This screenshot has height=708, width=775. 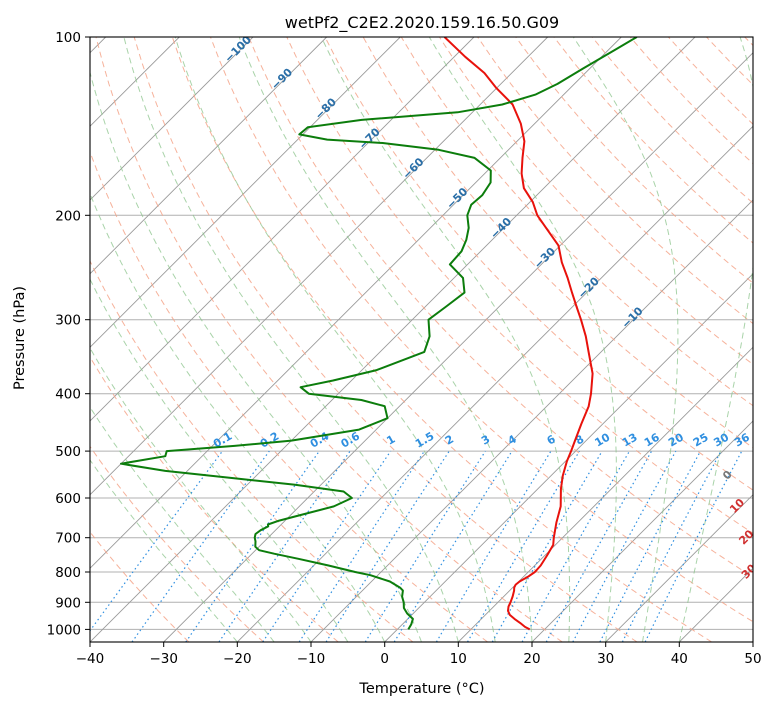 What do you see at coordinates (421, 689) in the screenshot?
I see `x-axis-title: Temperature (°C)` at bounding box center [421, 689].